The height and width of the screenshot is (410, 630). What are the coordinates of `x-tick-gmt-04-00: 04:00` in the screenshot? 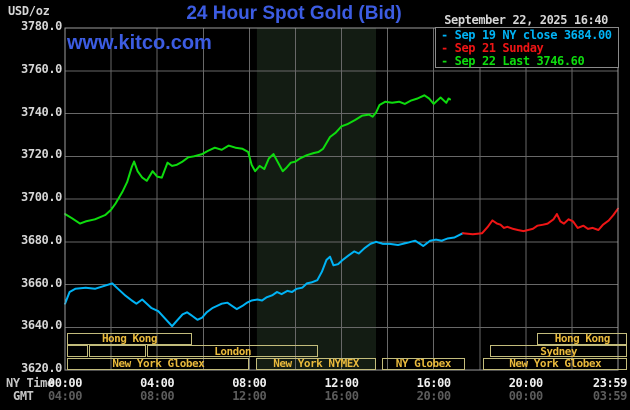 It's located at (65, 396).